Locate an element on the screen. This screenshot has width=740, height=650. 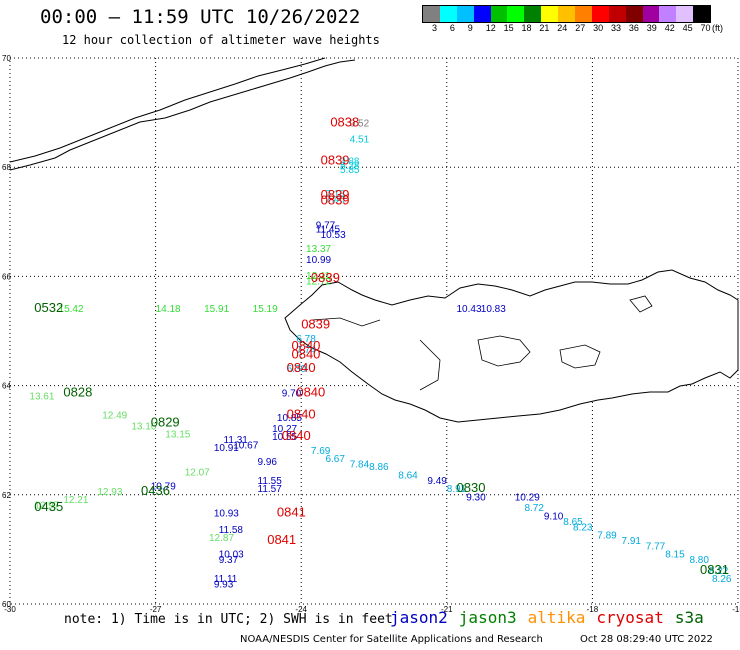
pass-time-label: 0829 is located at coordinates (165, 422).